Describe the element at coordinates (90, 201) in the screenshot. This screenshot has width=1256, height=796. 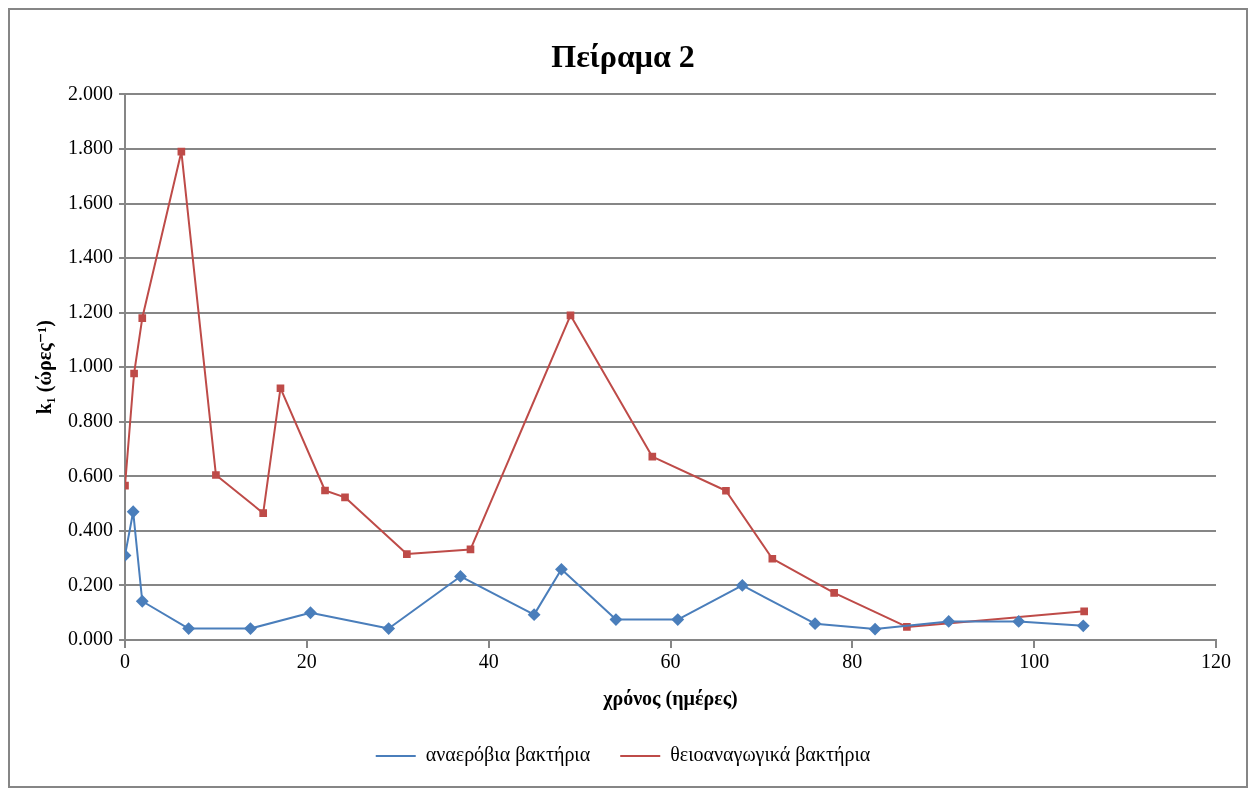
I see `y-tick-label: 1.600` at that location.